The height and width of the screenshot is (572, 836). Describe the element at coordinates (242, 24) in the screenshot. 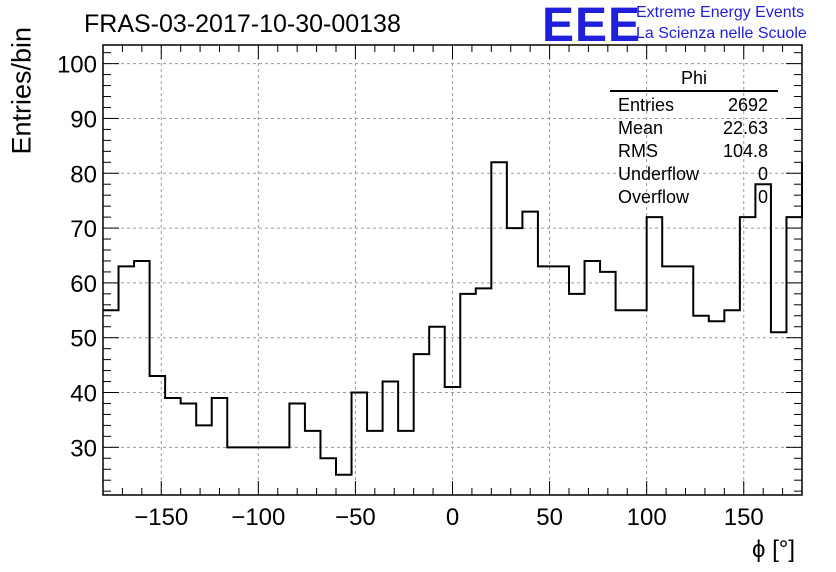

I see `chart-title: FRAS-03-2017-10-30-00138` at that location.